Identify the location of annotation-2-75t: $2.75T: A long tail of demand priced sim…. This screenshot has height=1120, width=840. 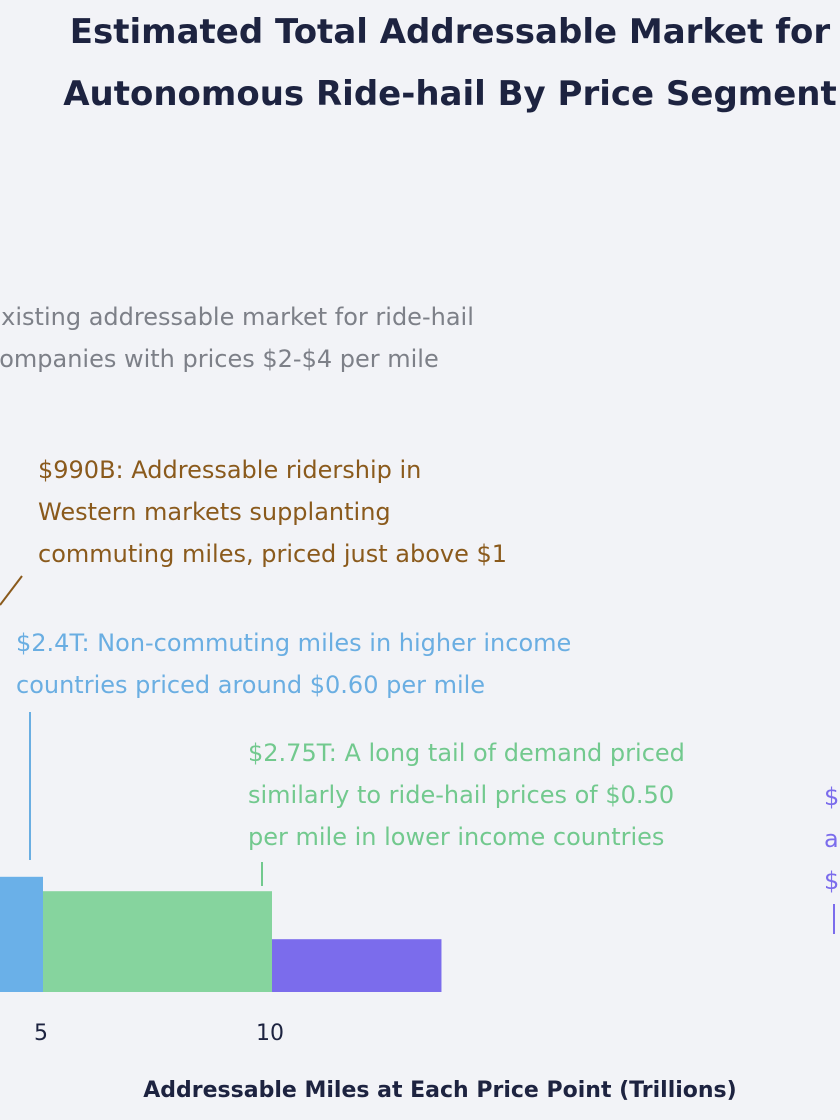
(466, 795).